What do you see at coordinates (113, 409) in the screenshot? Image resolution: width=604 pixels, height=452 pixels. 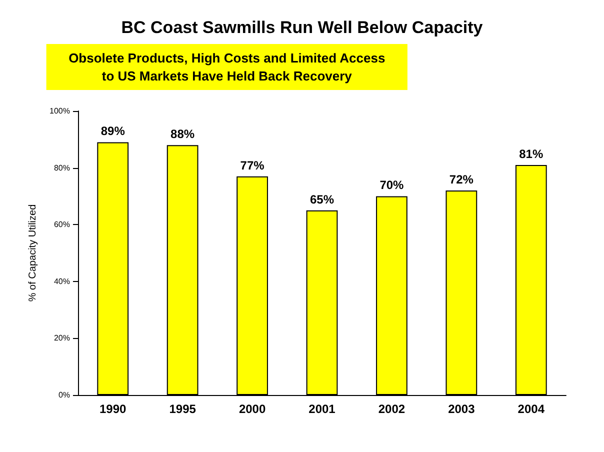 I see `x-tick-label: 1990` at bounding box center [113, 409].